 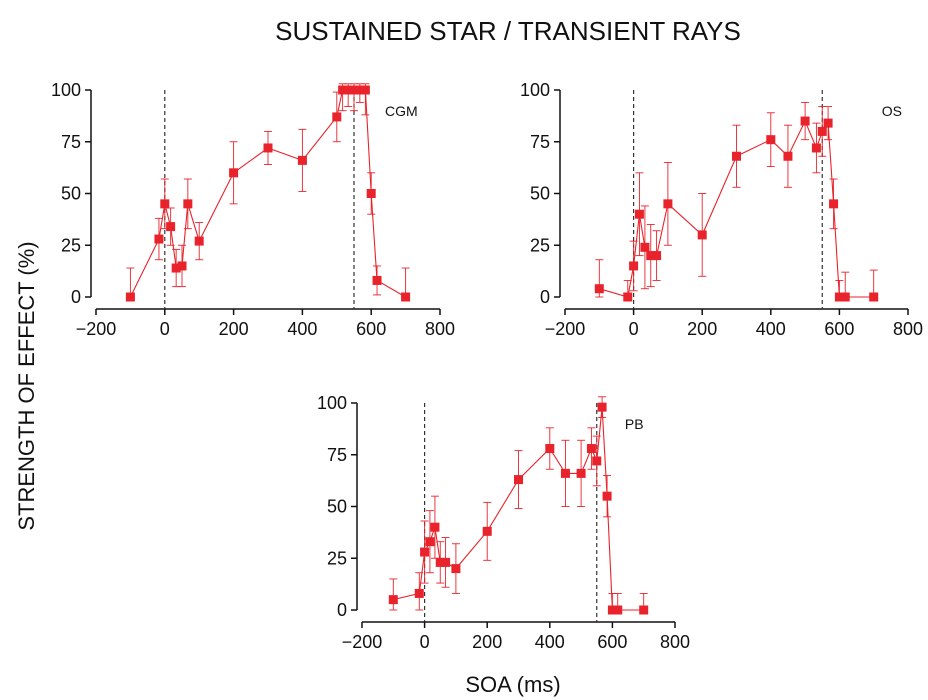 What do you see at coordinates (736, 208) in the screenshot?
I see `series-line` at bounding box center [736, 208].